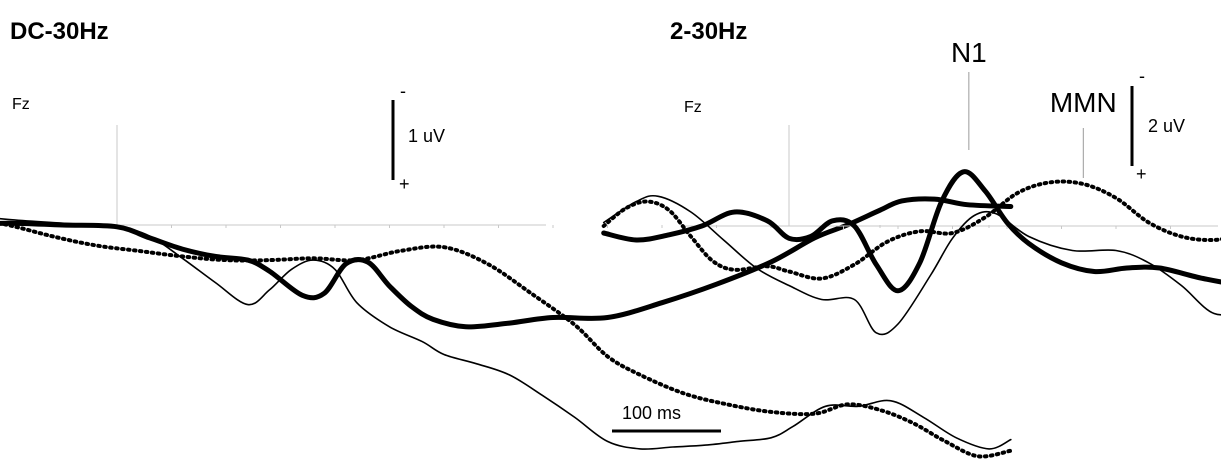 This screenshot has width=1221, height=468. Describe the element at coordinates (1142, 76) in the screenshot. I see `scale-negative-sign-right: -` at that location.